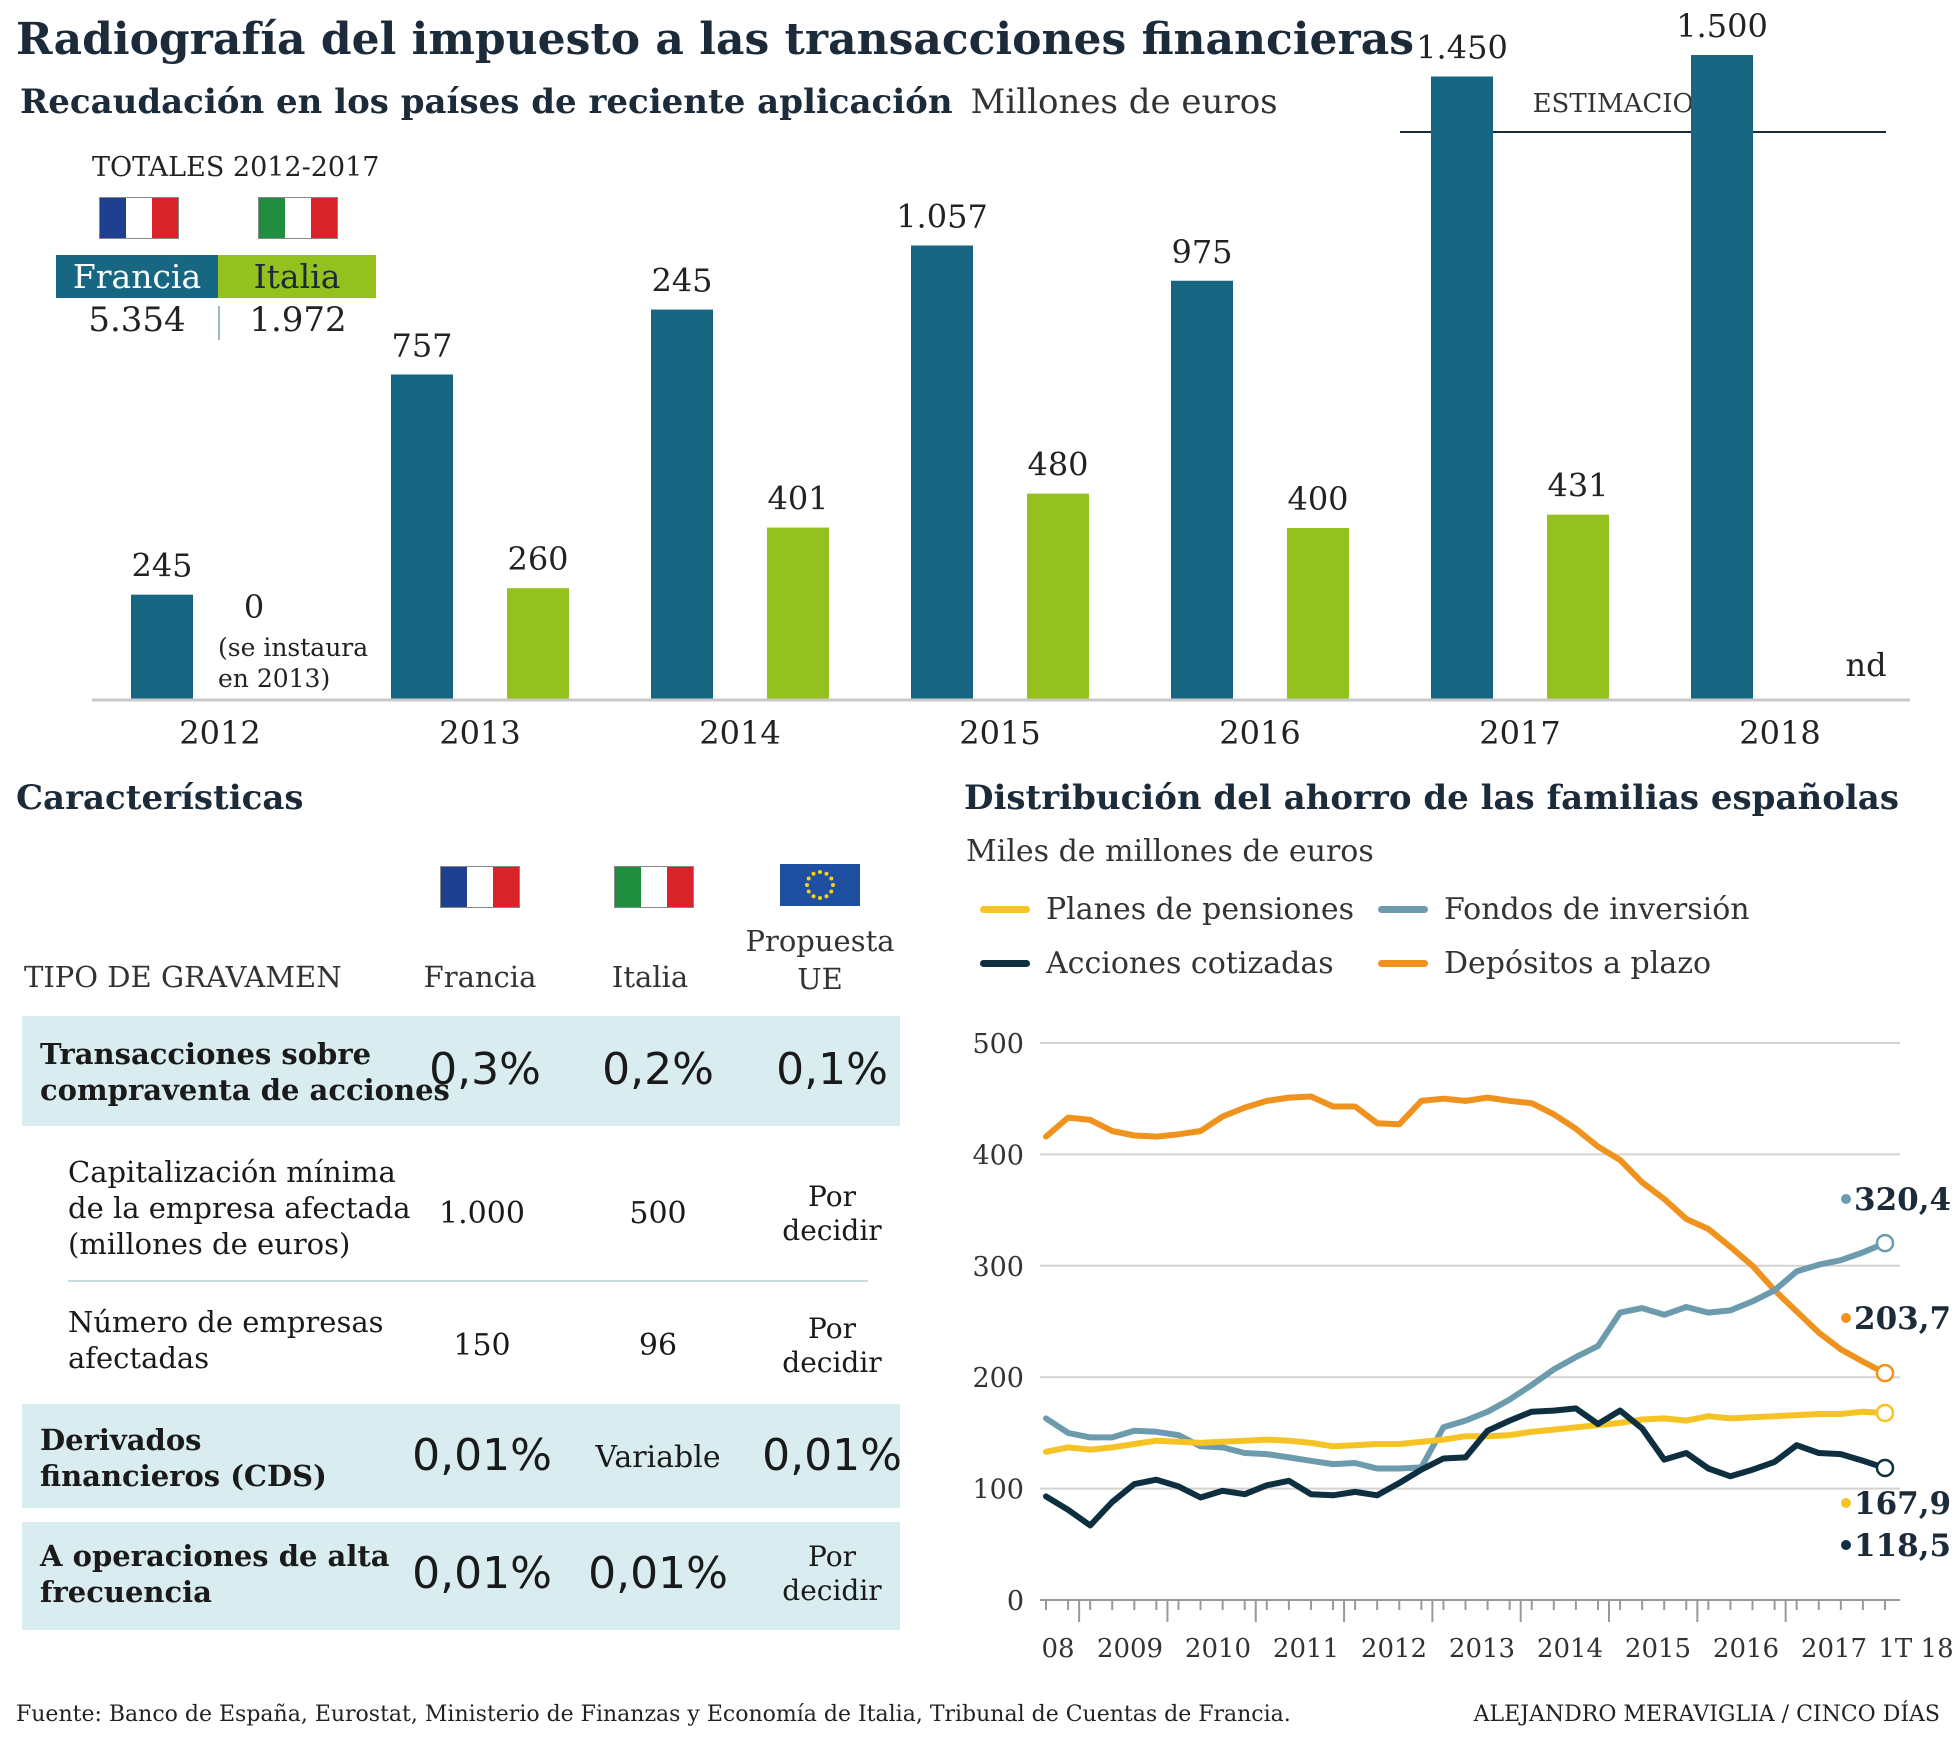 This screenshot has height=1740, width=1960. What do you see at coordinates (1005, 963) in the screenshot?
I see `legend-swatch-acciones` at bounding box center [1005, 963].